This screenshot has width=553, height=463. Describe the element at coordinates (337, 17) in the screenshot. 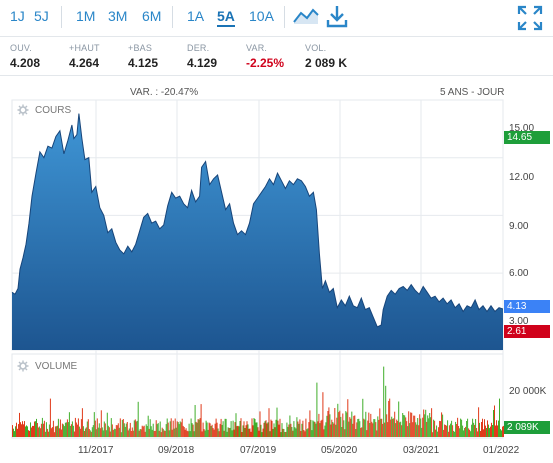

I see `download-icon` at that location.